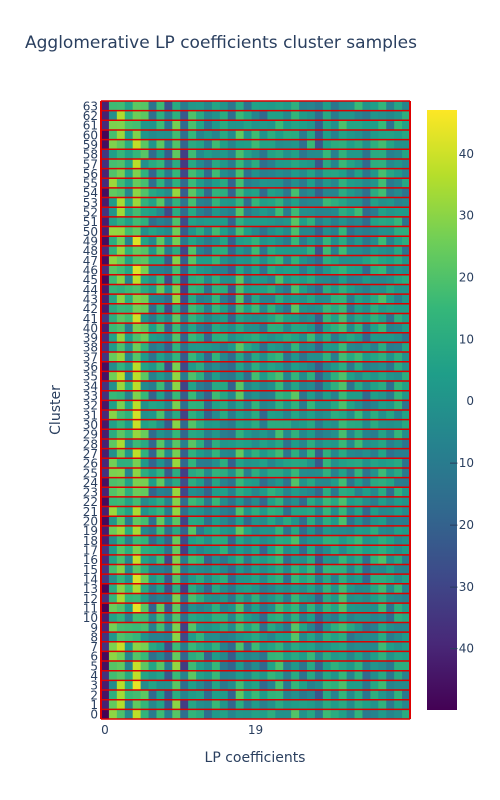 This screenshot has height=800, width=500. What do you see at coordinates (90, 502) in the screenshot?
I see `y-tick-label: 22` at bounding box center [90, 502].